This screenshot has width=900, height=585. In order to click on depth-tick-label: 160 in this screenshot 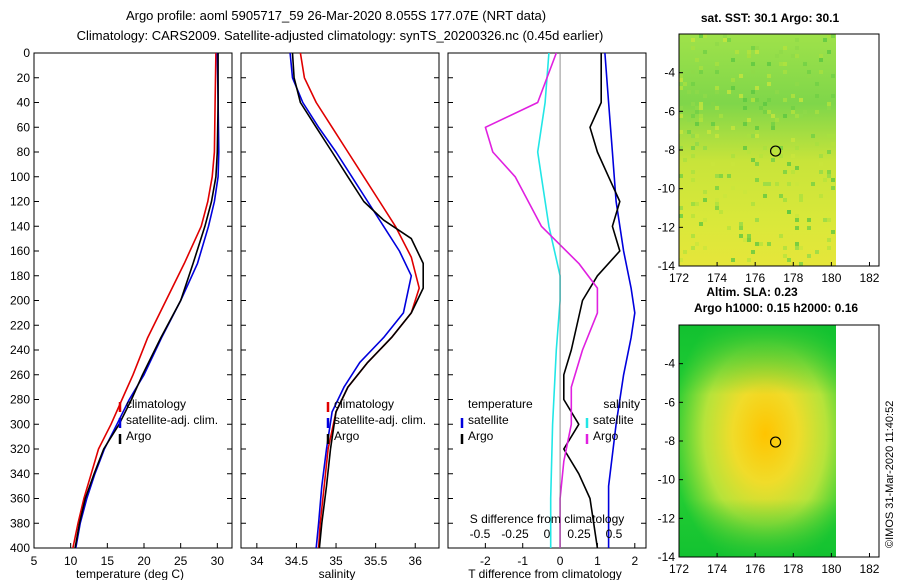, I will do `click(20, 251)`.